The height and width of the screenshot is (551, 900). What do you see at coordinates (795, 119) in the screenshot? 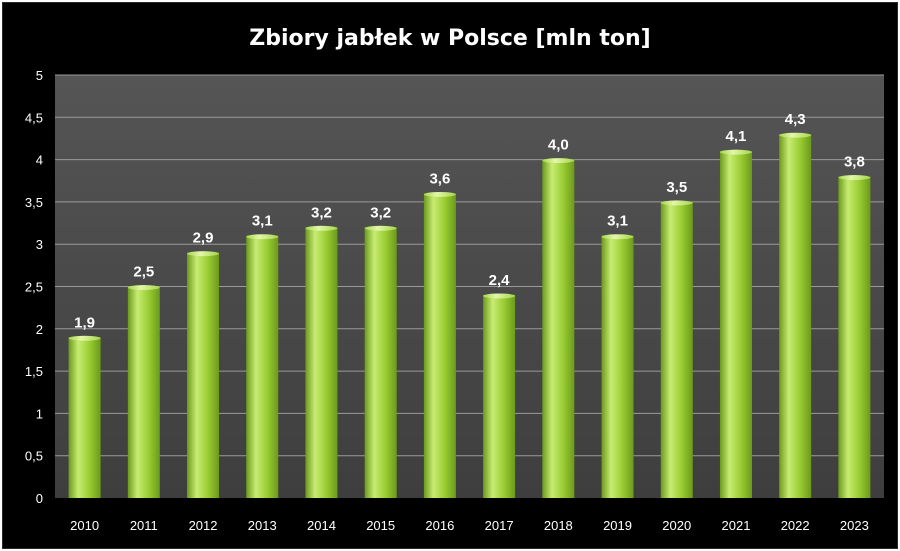
I see `data-label: 4,3` at bounding box center [795, 119].